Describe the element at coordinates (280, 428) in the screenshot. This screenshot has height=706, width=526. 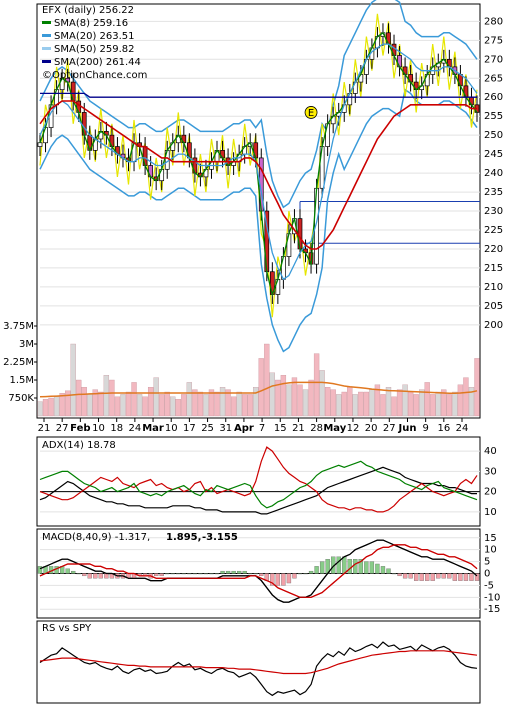
I see `x-tick-label: 15` at that location.